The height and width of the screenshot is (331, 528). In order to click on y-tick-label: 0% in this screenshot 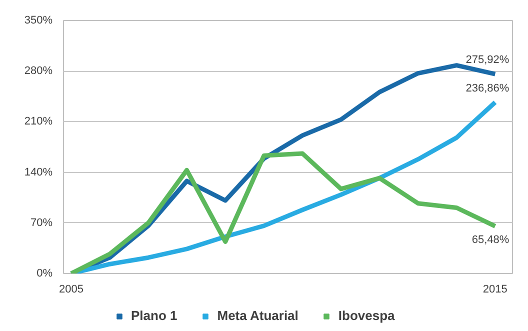, I will do `click(44, 274)`.